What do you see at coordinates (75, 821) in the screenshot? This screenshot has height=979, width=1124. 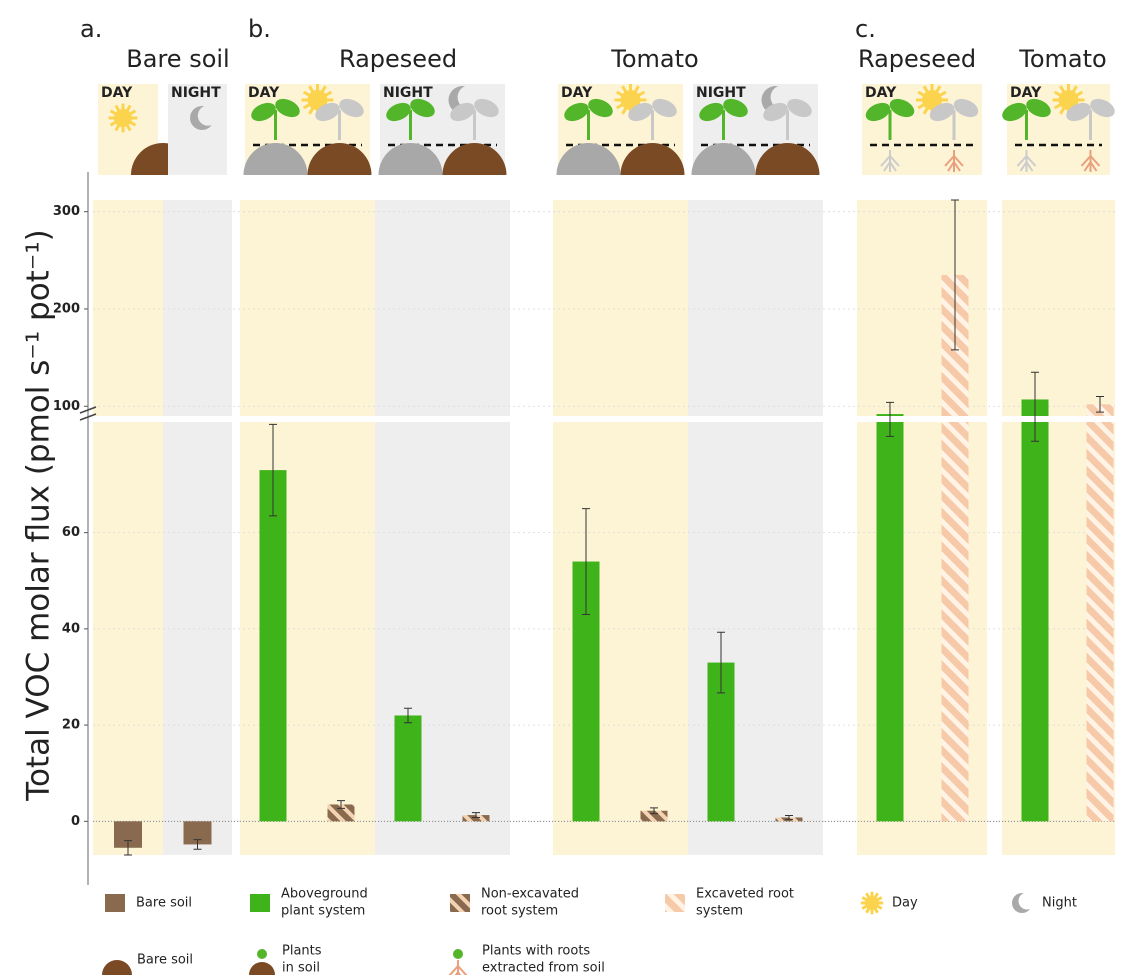 I see `y-tick-label: 0` at bounding box center [75, 821].